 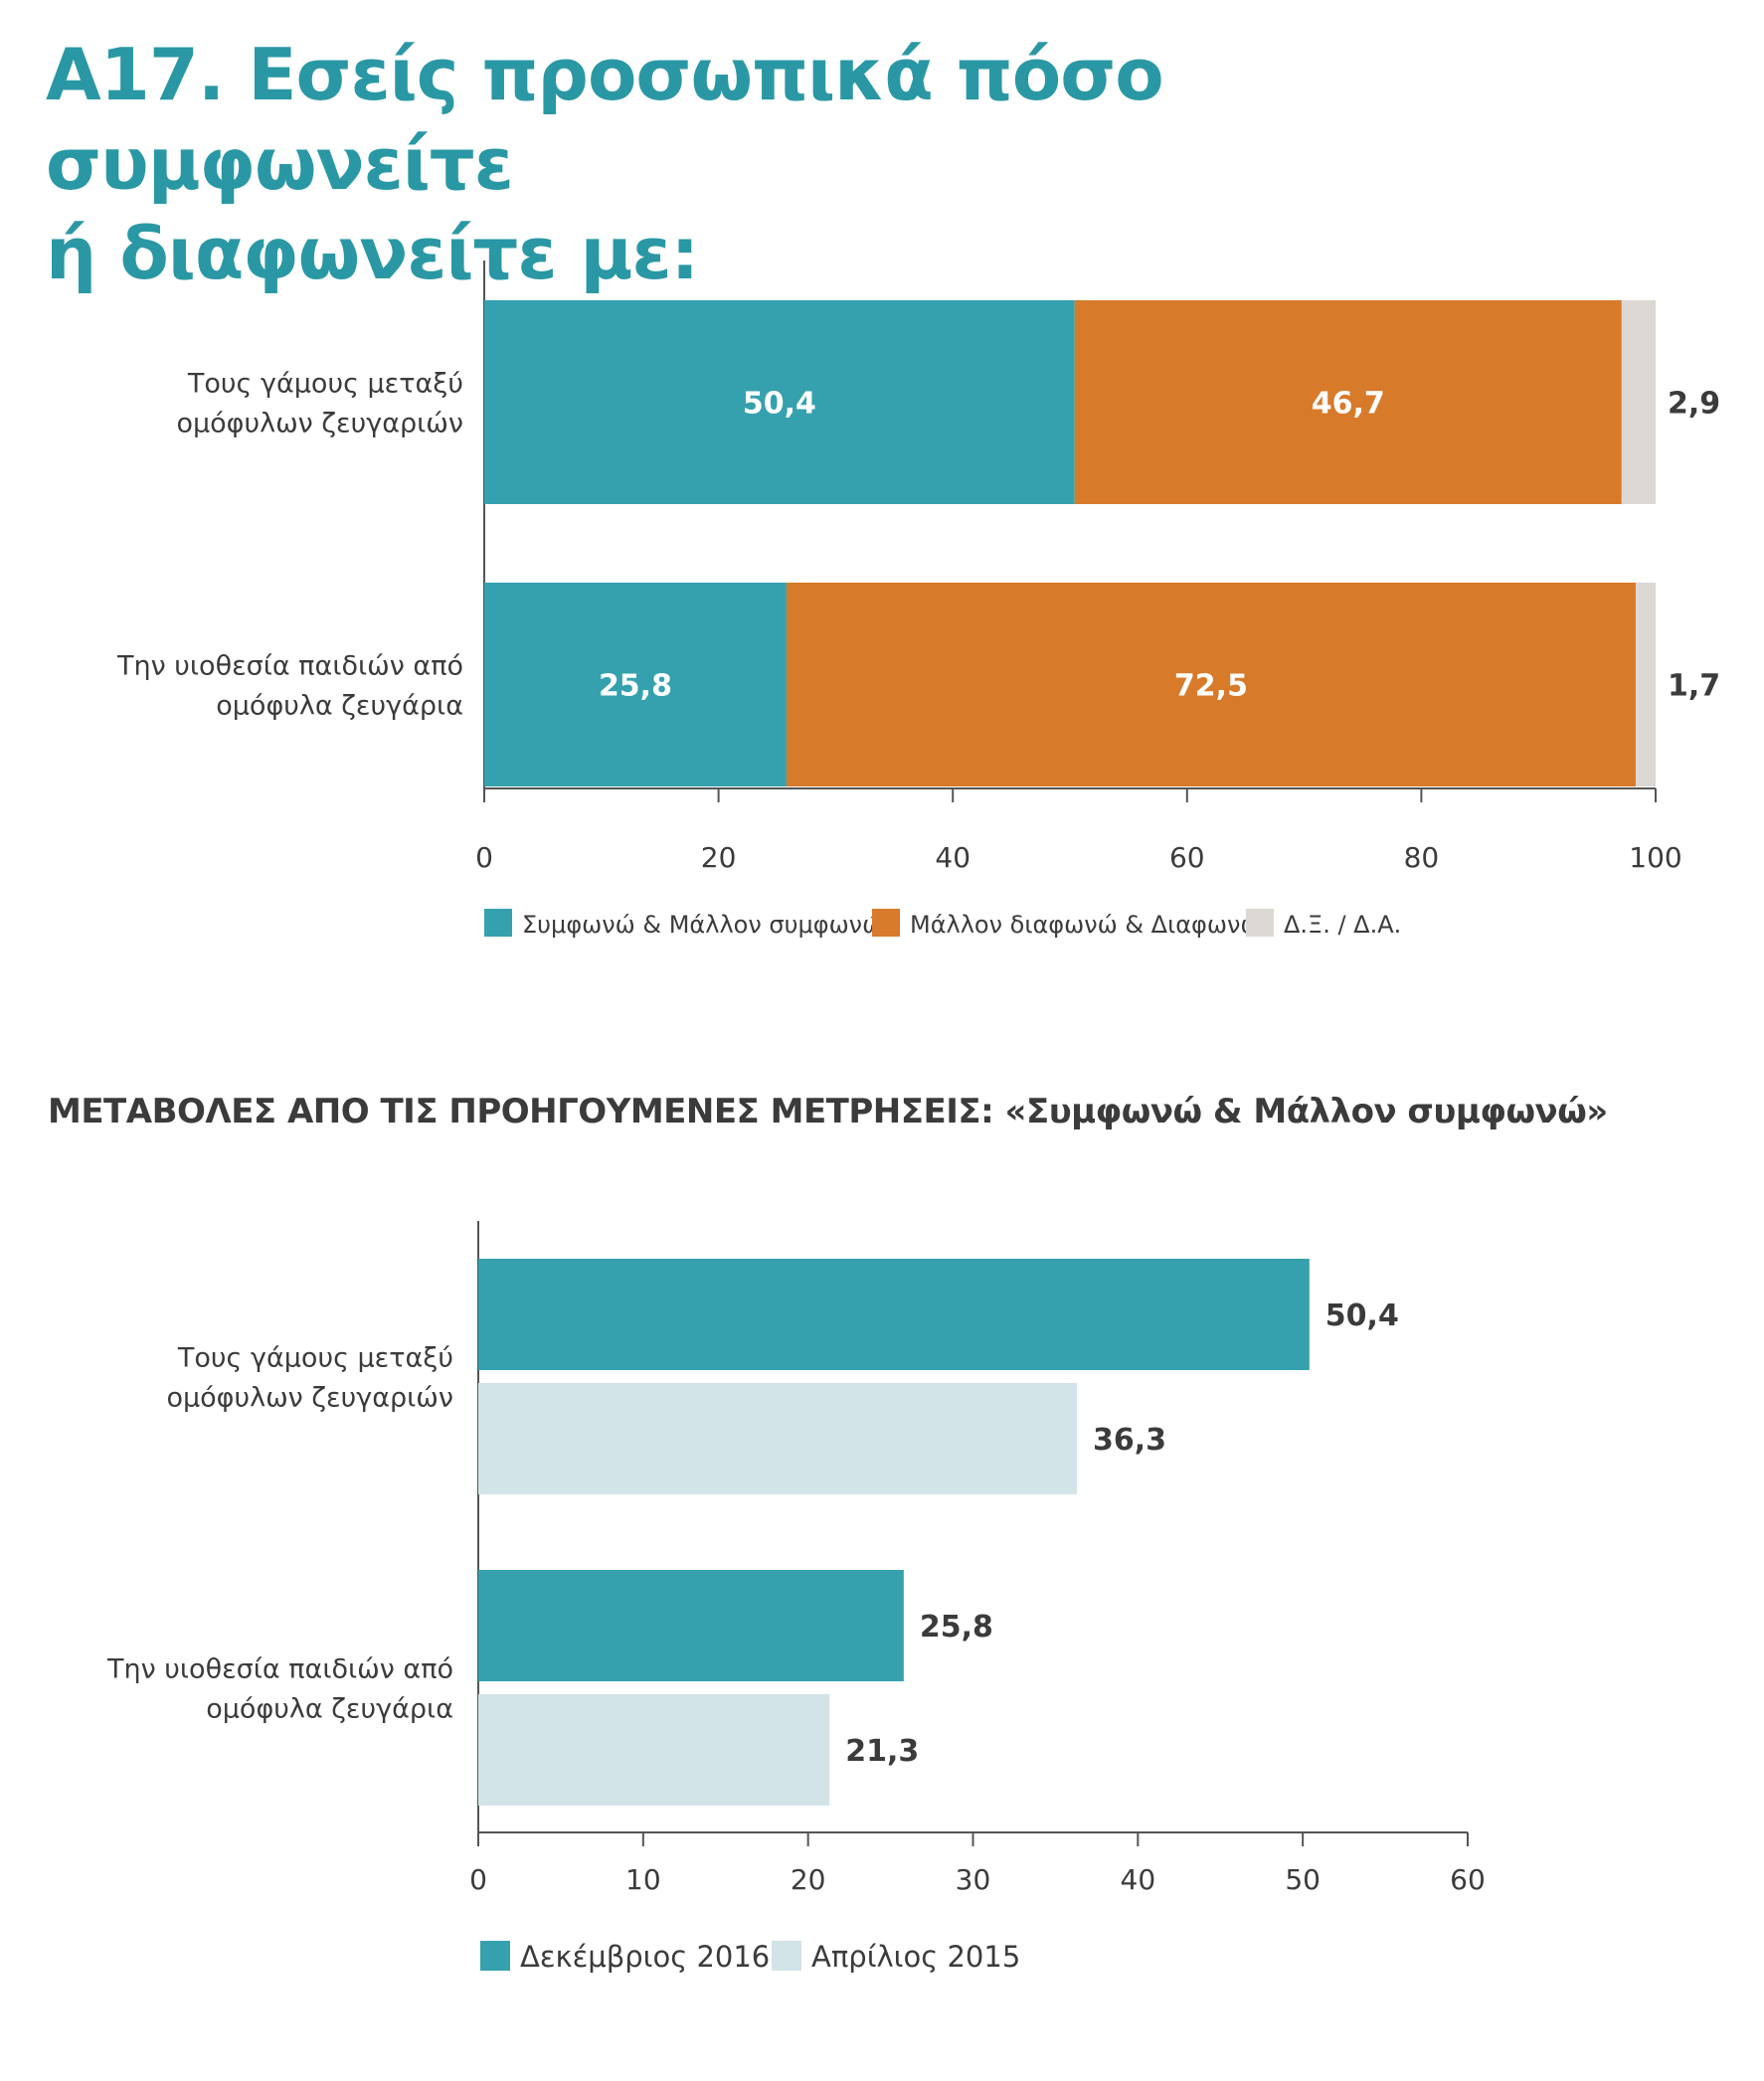 What do you see at coordinates (1129, 1440) in the screenshot?
I see `data-label-1-2: 36,3` at bounding box center [1129, 1440].